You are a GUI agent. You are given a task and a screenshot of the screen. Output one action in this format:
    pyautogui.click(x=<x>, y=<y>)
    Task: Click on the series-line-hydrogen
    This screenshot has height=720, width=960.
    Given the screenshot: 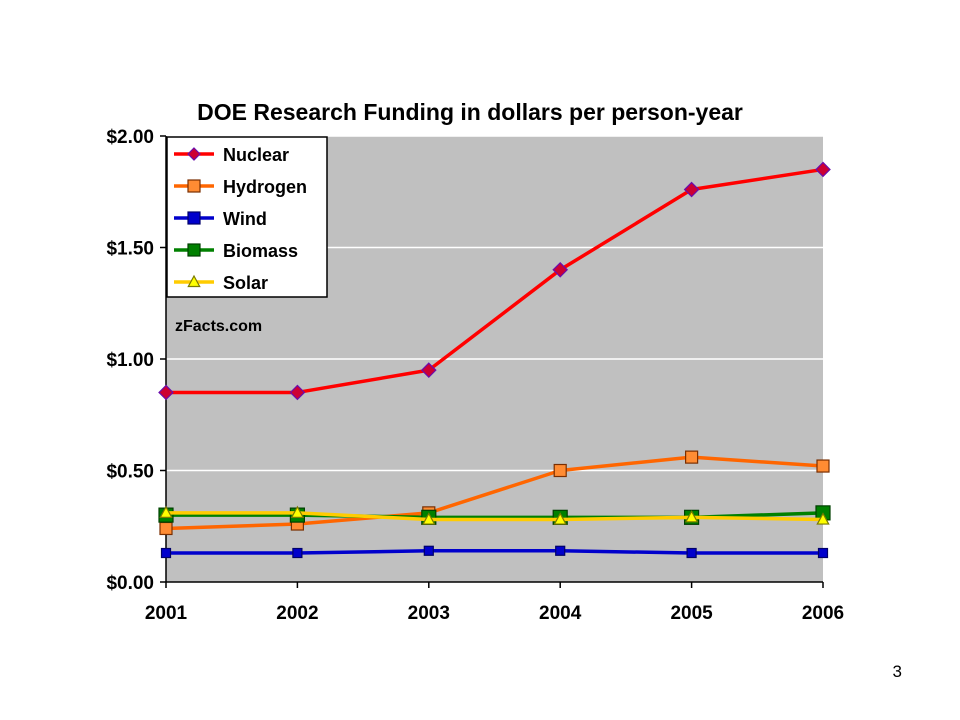 What is the action you would take?
    pyautogui.click(x=494, y=493)
    